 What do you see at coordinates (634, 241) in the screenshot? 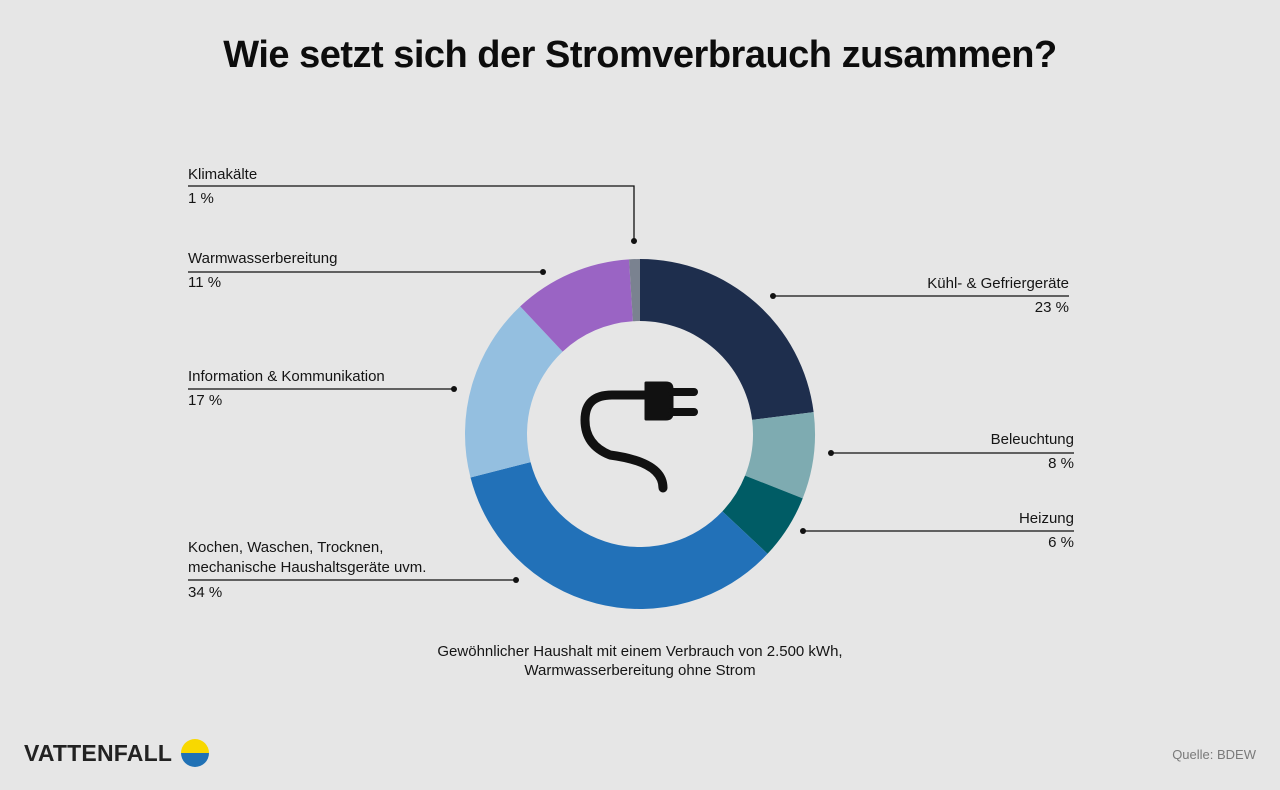
I see `leader-klimakaelte-dot` at bounding box center [634, 241].